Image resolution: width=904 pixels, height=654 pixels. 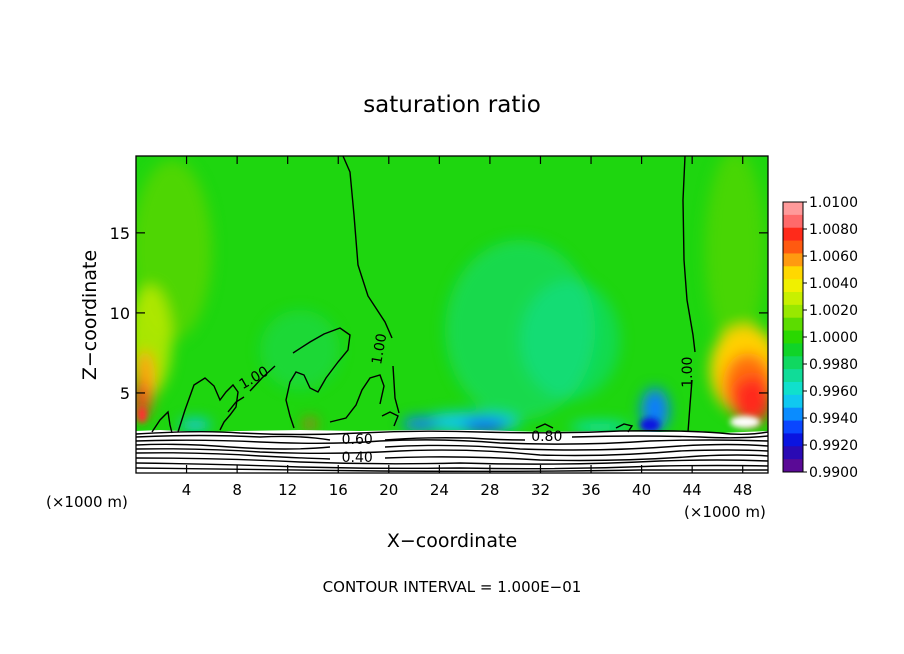 I want to click on colorbar-label: 1.0040, so click(x=833, y=284).